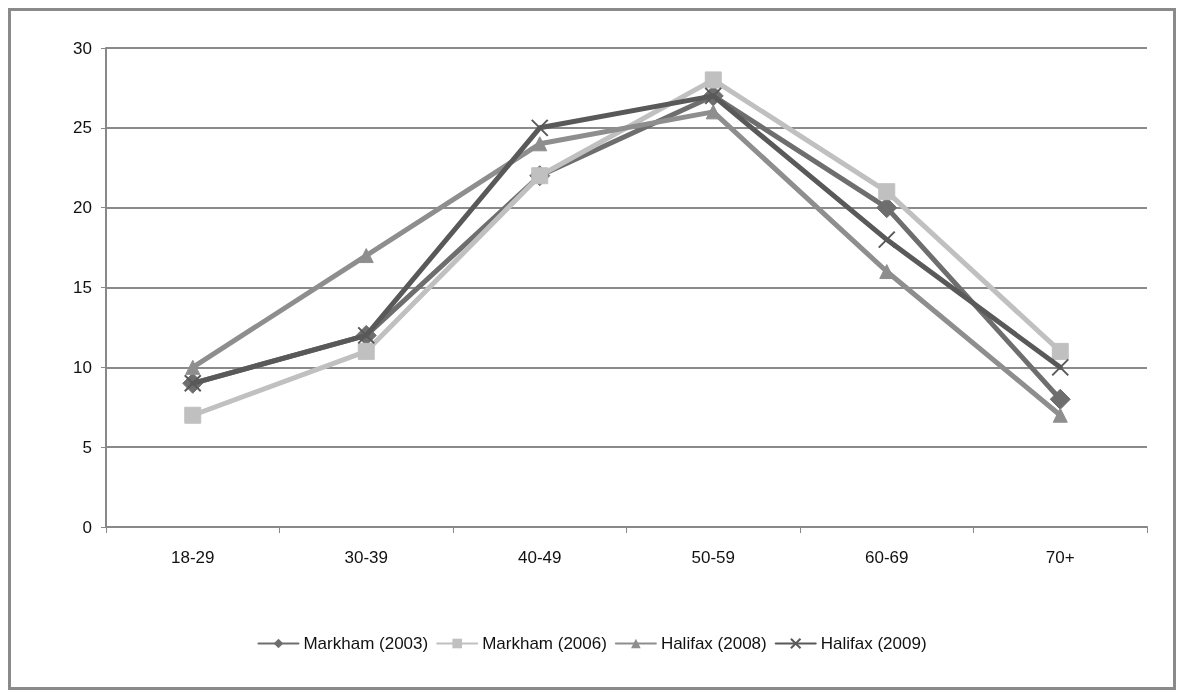  I want to click on x-tick-label: 50-59, so click(713, 557).